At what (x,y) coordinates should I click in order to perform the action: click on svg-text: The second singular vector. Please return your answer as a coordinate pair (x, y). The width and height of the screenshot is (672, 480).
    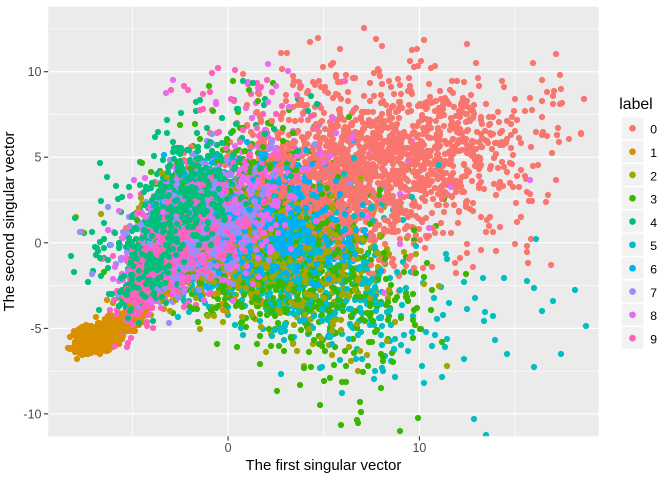
    Looking at the image, I should click on (9, 221).